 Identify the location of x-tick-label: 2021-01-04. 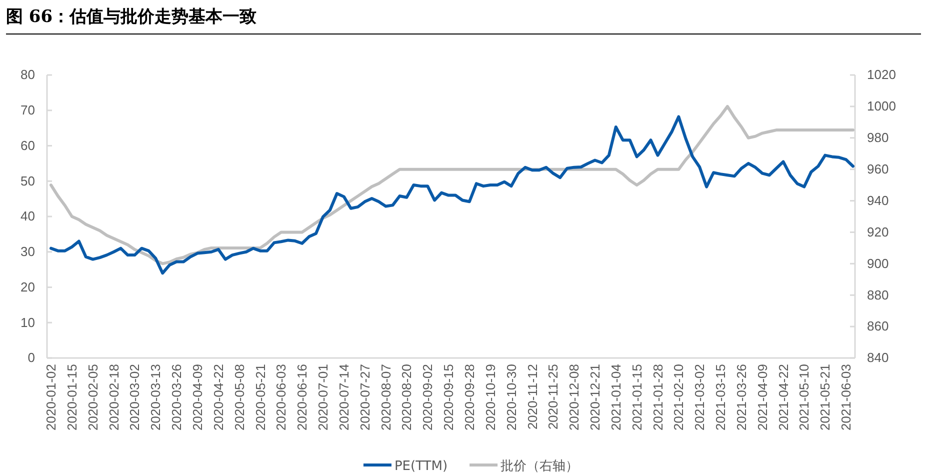
(616, 397).